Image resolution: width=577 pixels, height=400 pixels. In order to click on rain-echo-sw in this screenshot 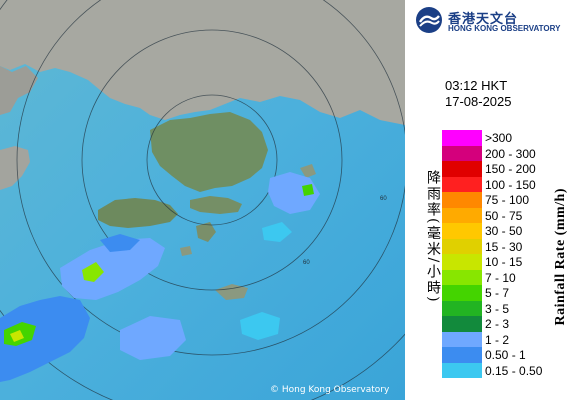, I will do `click(45, 339)`.